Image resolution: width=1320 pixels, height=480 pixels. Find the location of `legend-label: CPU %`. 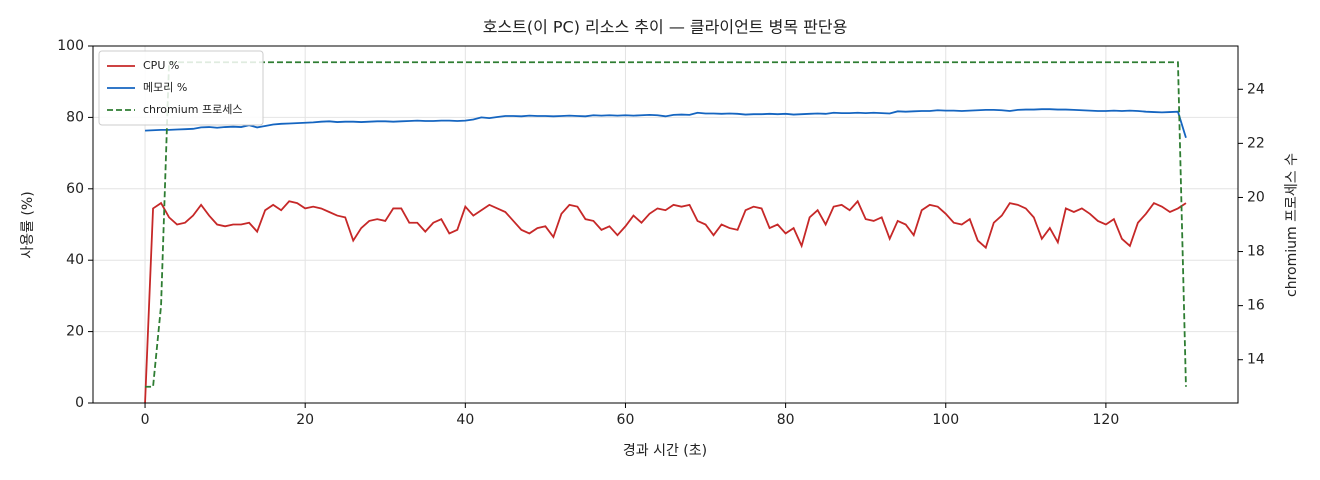

legend-label: CPU % is located at coordinates (161, 65).